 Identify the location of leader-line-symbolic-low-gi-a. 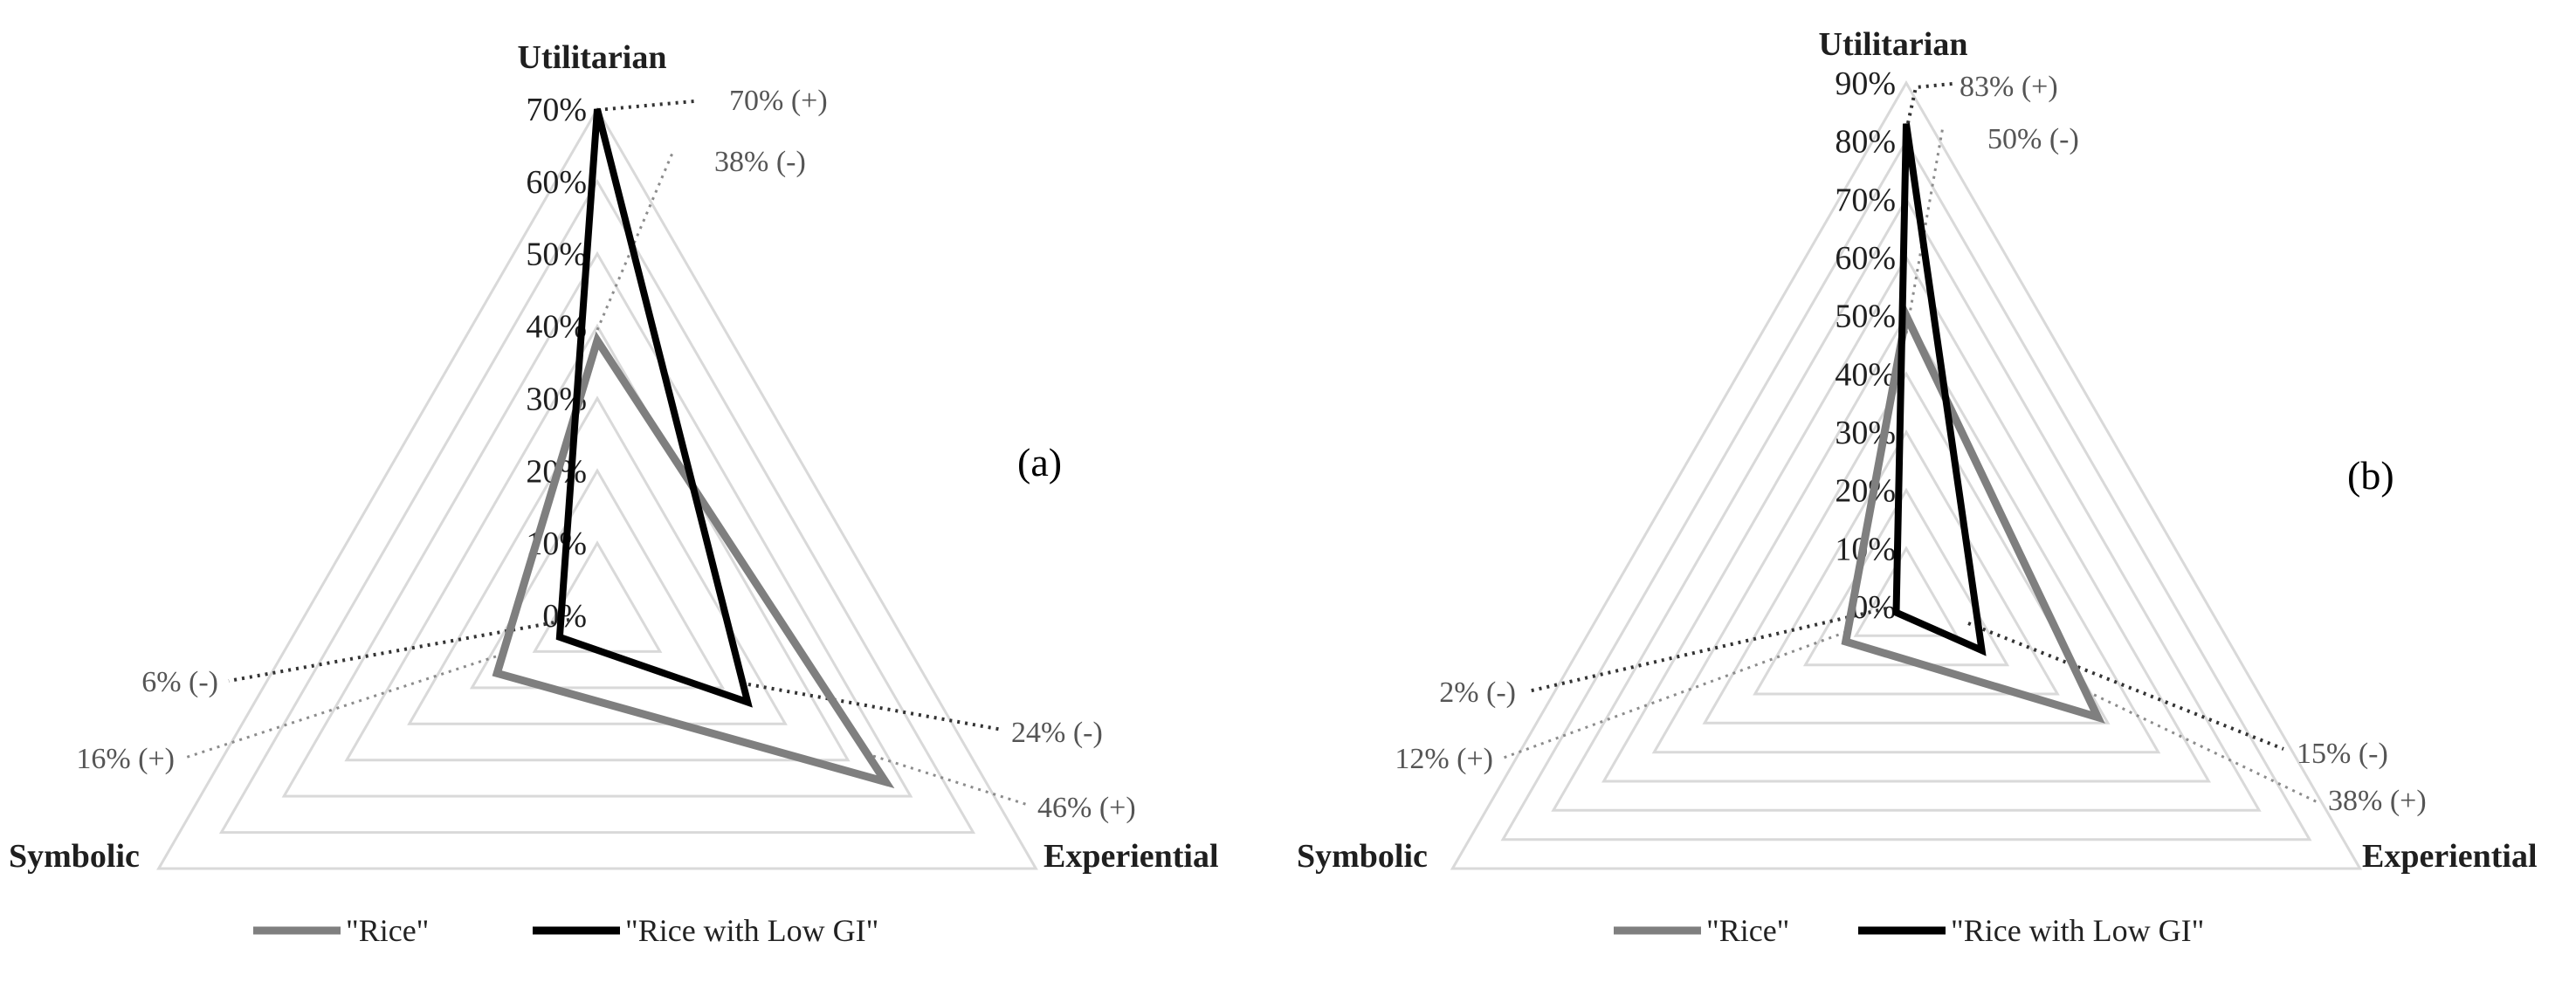
(399, 651).